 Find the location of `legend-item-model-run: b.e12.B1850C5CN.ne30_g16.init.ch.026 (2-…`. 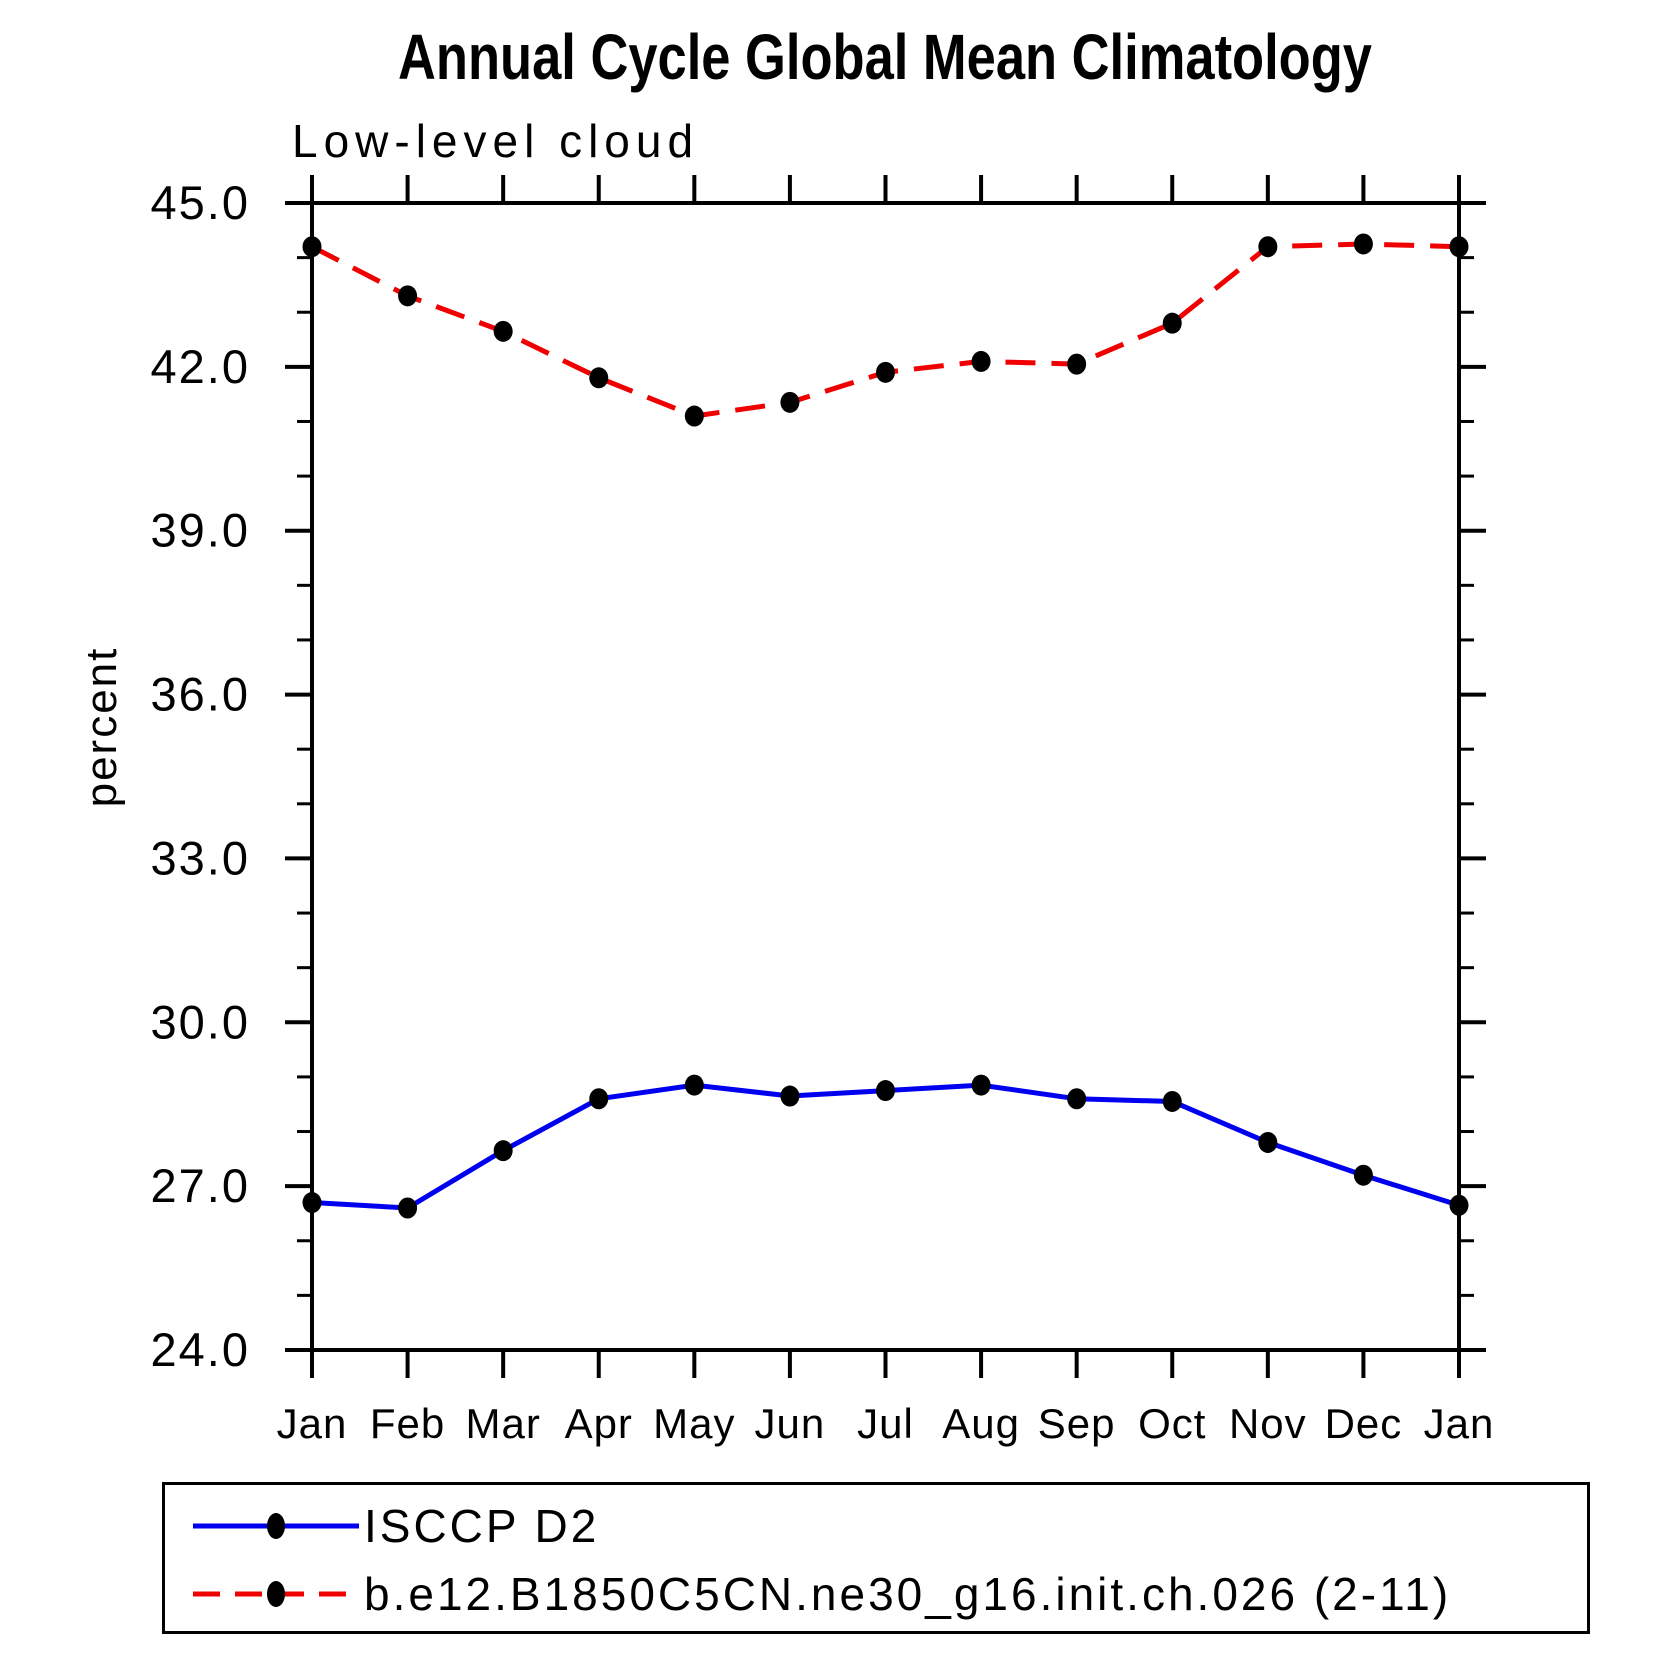

legend-item-model-run: b.e12.B1850C5CN.ne30_g16.init.ch.026 (2-… is located at coordinates (821, 1594).